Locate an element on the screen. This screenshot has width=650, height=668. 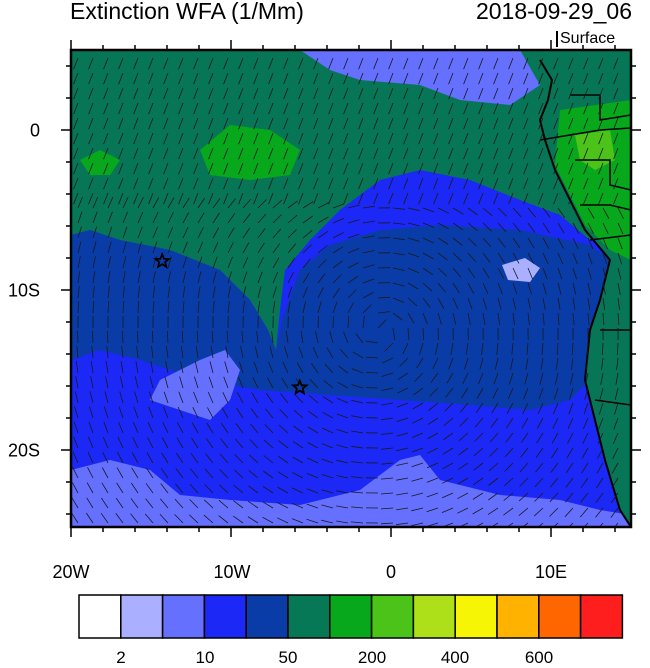
colorbar-label-600: 600 is located at coordinates (539, 658).